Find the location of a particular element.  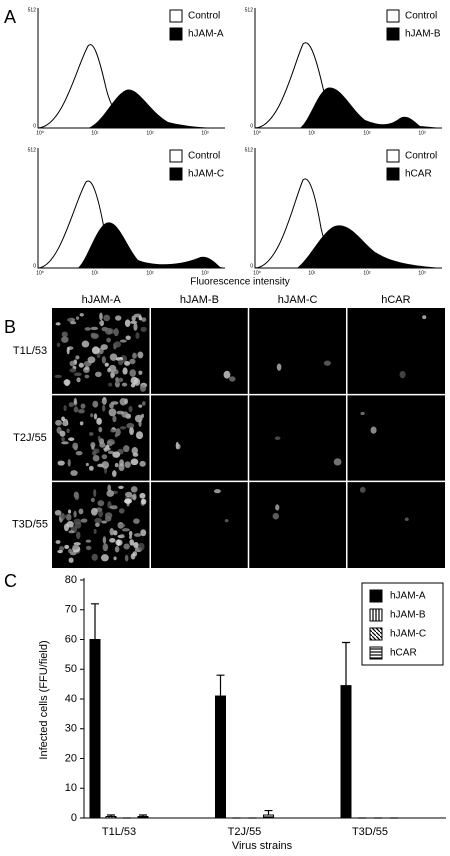

x-tick-label: T3D/55 is located at coordinates (370, 832).